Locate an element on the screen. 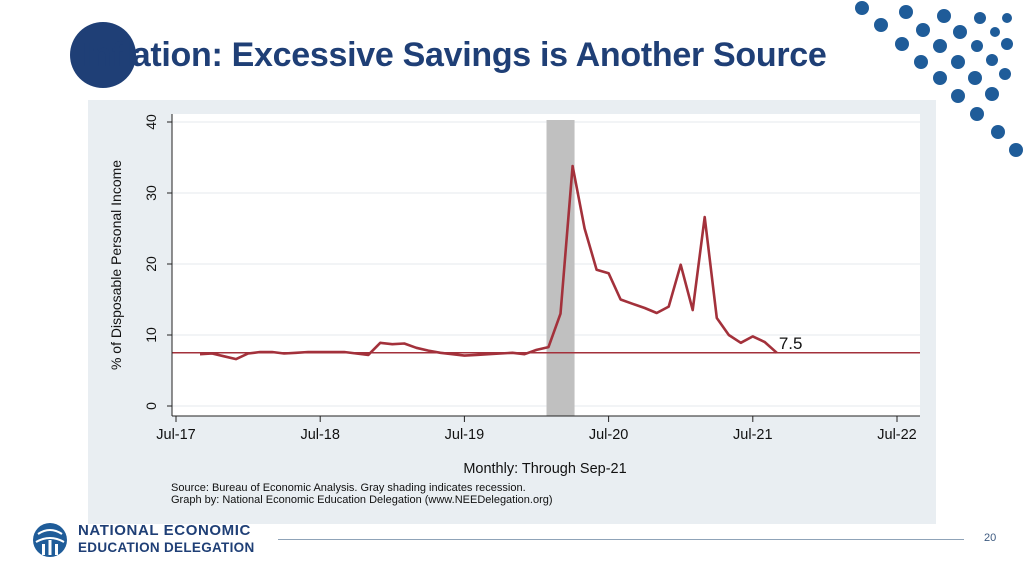 This screenshot has height=576, width=1024. y-ticks: 0 10 20 30 40 is located at coordinates (157, 262).